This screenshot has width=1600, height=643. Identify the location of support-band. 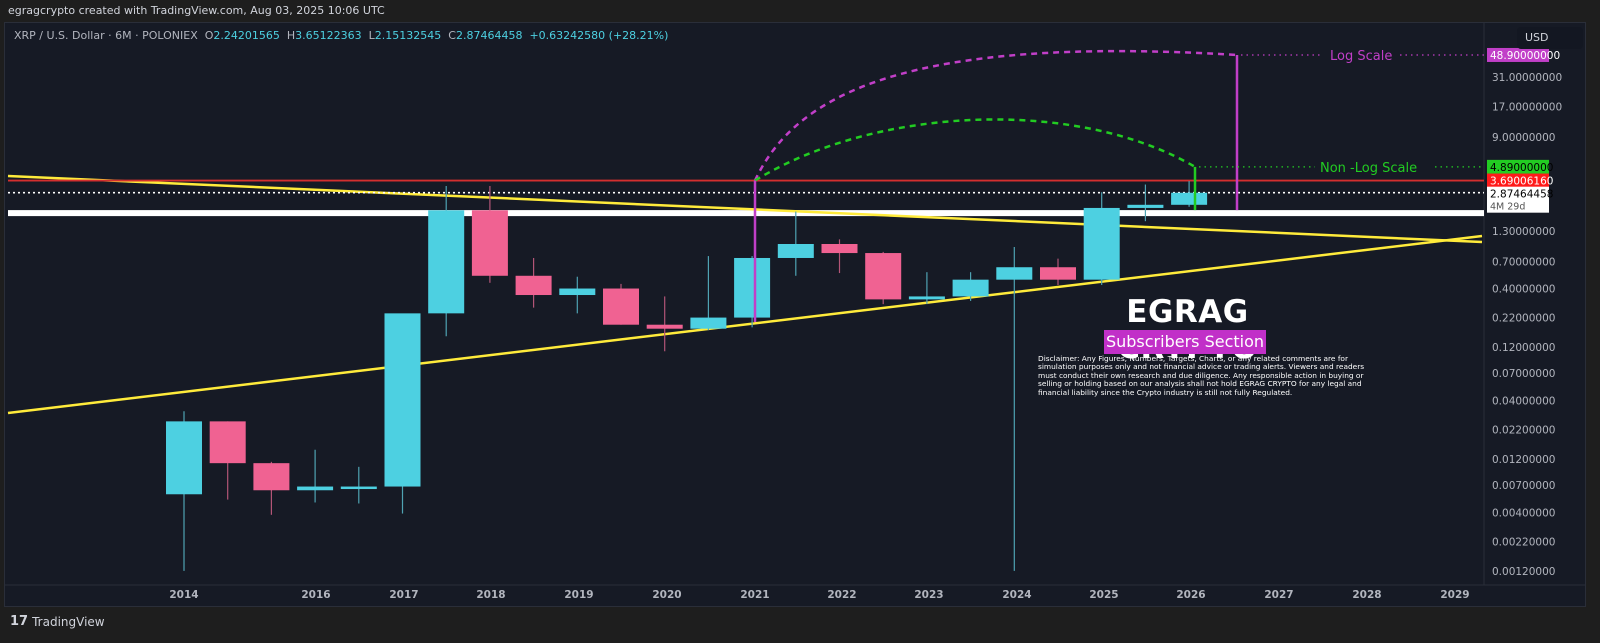
(746, 213).